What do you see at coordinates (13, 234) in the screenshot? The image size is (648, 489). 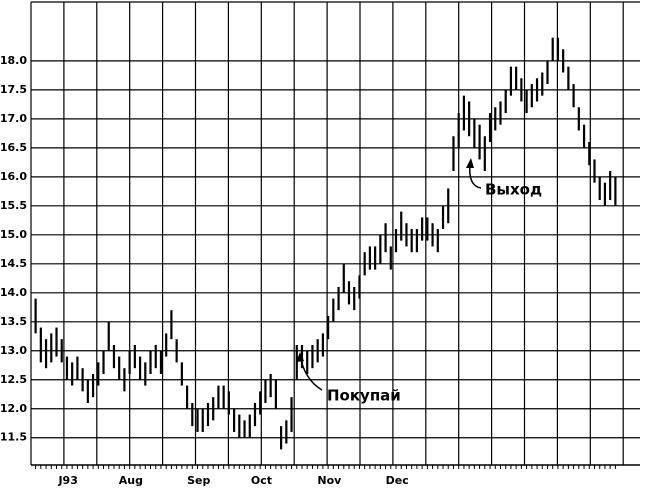 I see `y-tick-label: 15.0` at bounding box center [13, 234].